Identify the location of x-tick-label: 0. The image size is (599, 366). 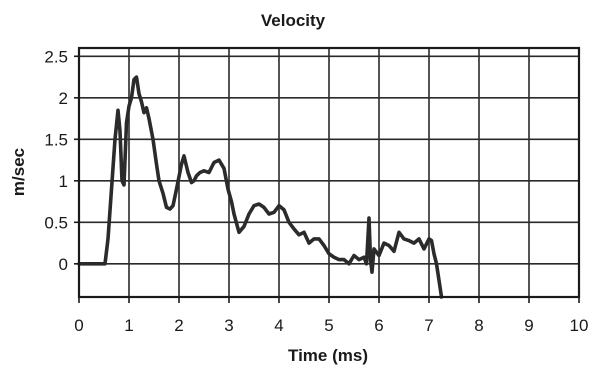
(78, 325).